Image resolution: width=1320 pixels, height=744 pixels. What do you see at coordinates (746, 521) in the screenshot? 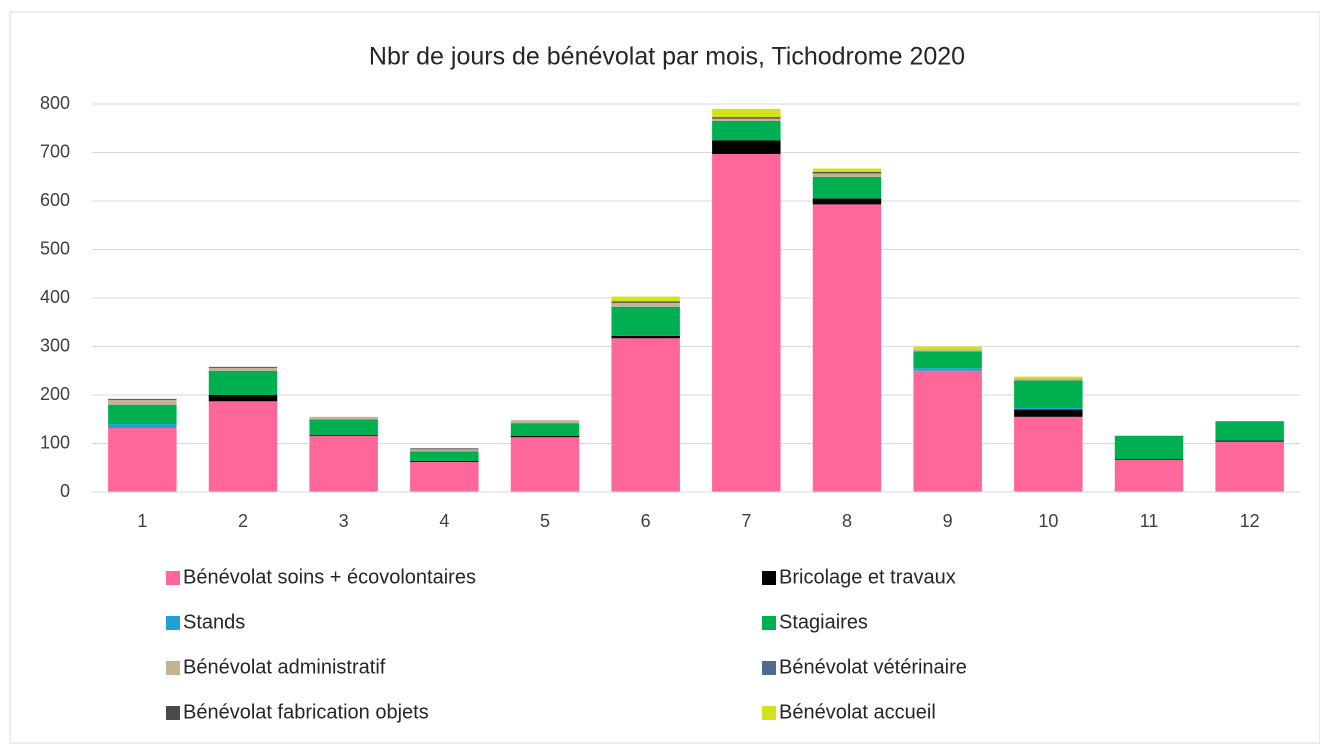
I see `x-tick-label: 7` at bounding box center [746, 521].